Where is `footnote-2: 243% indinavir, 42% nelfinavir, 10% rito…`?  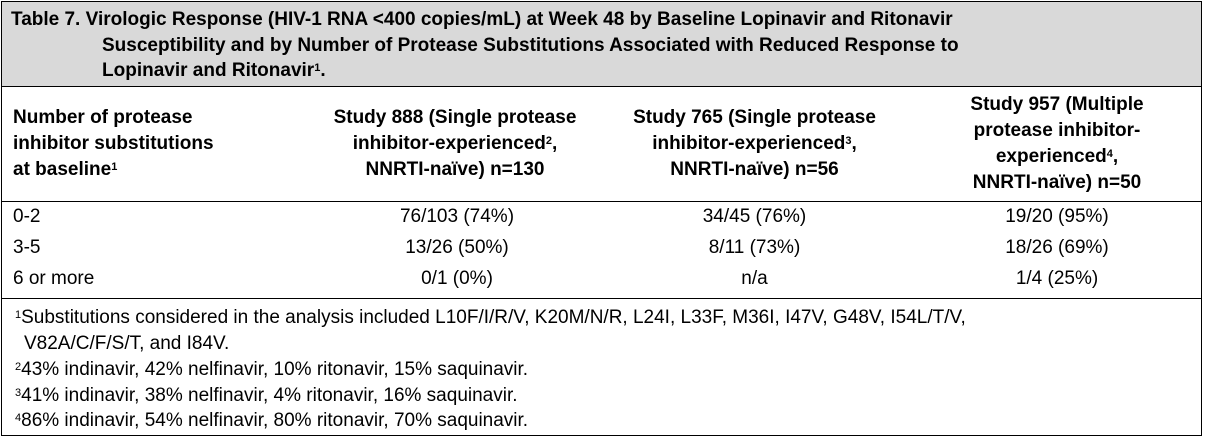
footnote-2: 243% indinavir, 42% nelfinavir, 10% rito… is located at coordinates (271, 370).